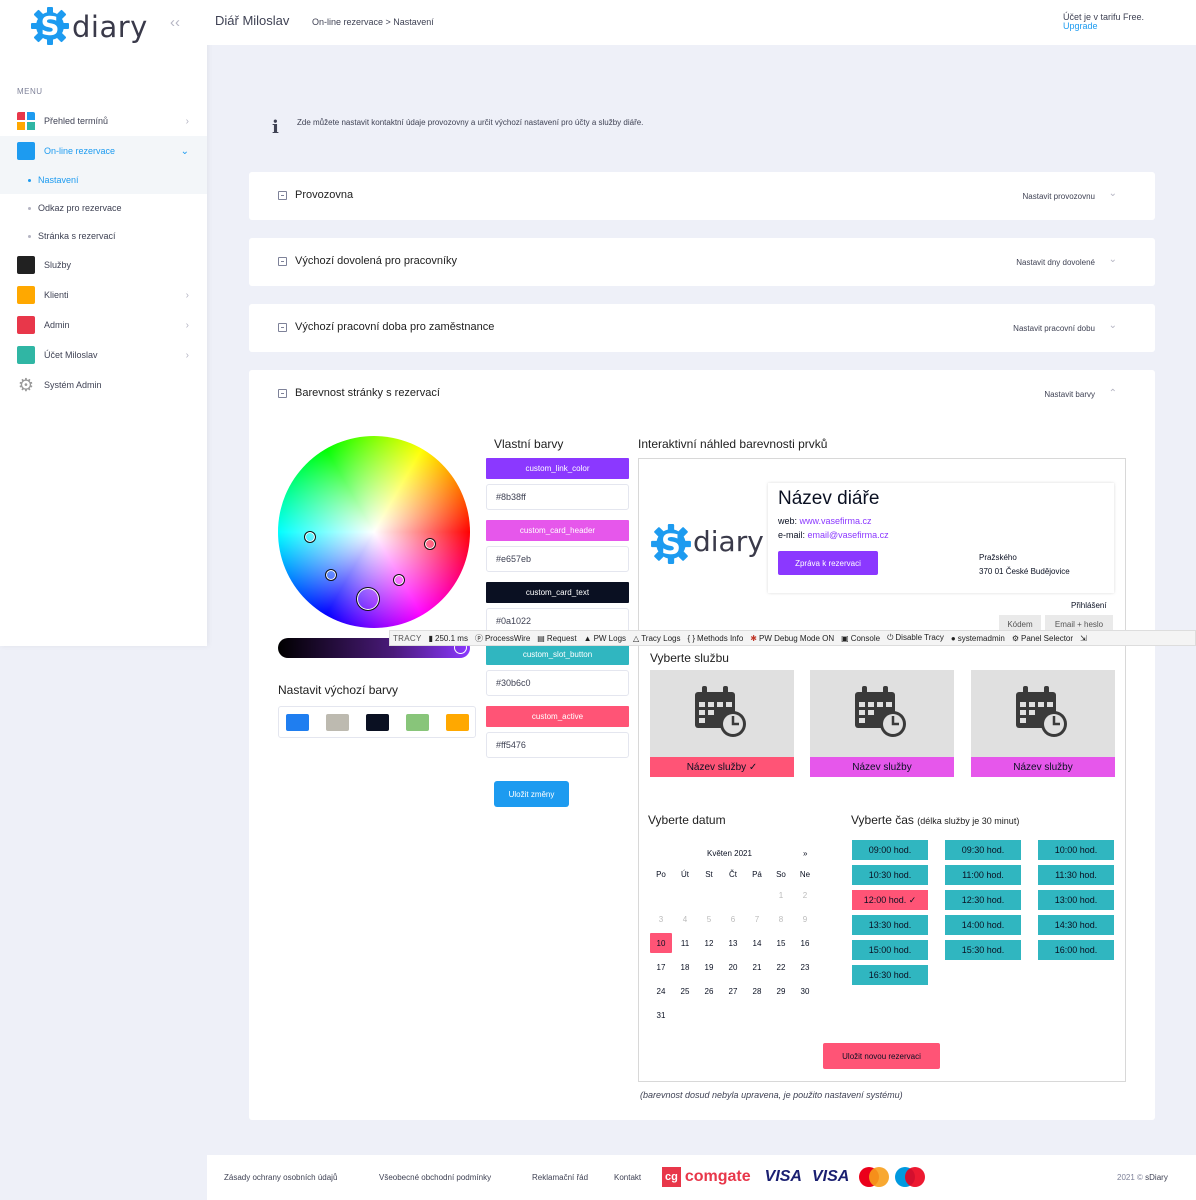 This screenshot has height=1200, width=1196. I want to click on time-slot: 14:30 hod., so click(1076, 925).